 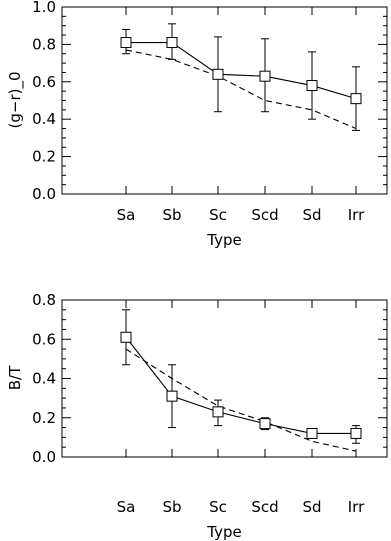 What do you see at coordinates (44, 8) in the screenshot?
I see `y-tick-label: 1.0` at bounding box center [44, 8].